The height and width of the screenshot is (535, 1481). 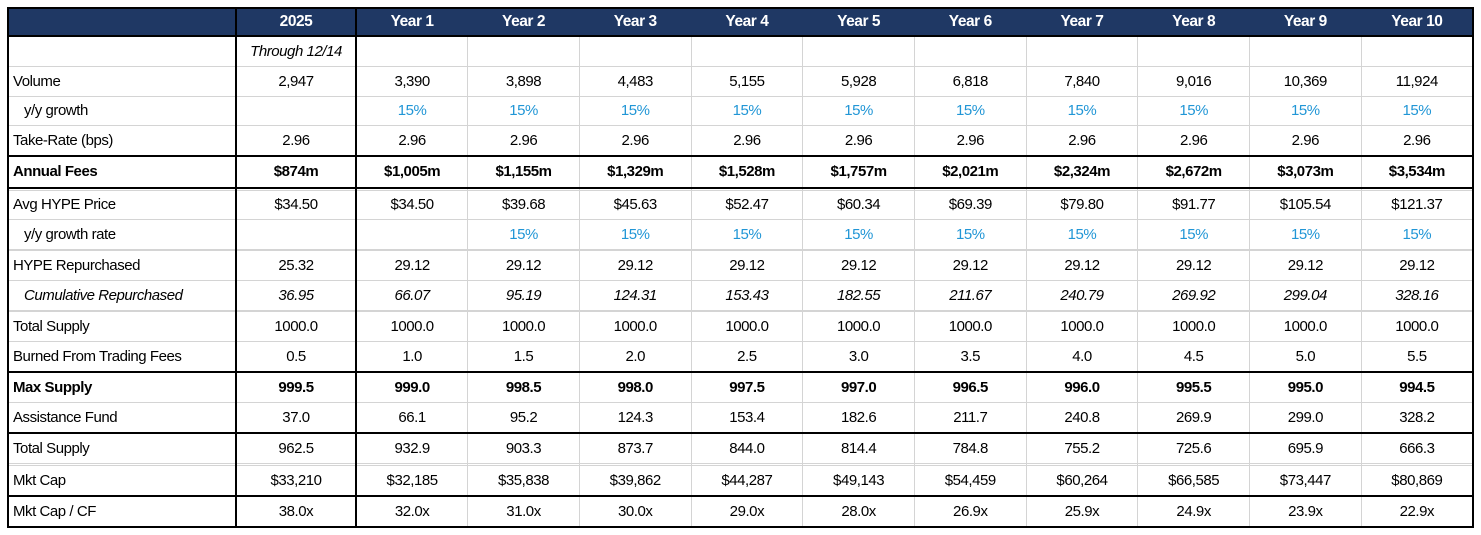 What do you see at coordinates (523, 357) in the screenshot?
I see `cell: 1.5` at bounding box center [523, 357].